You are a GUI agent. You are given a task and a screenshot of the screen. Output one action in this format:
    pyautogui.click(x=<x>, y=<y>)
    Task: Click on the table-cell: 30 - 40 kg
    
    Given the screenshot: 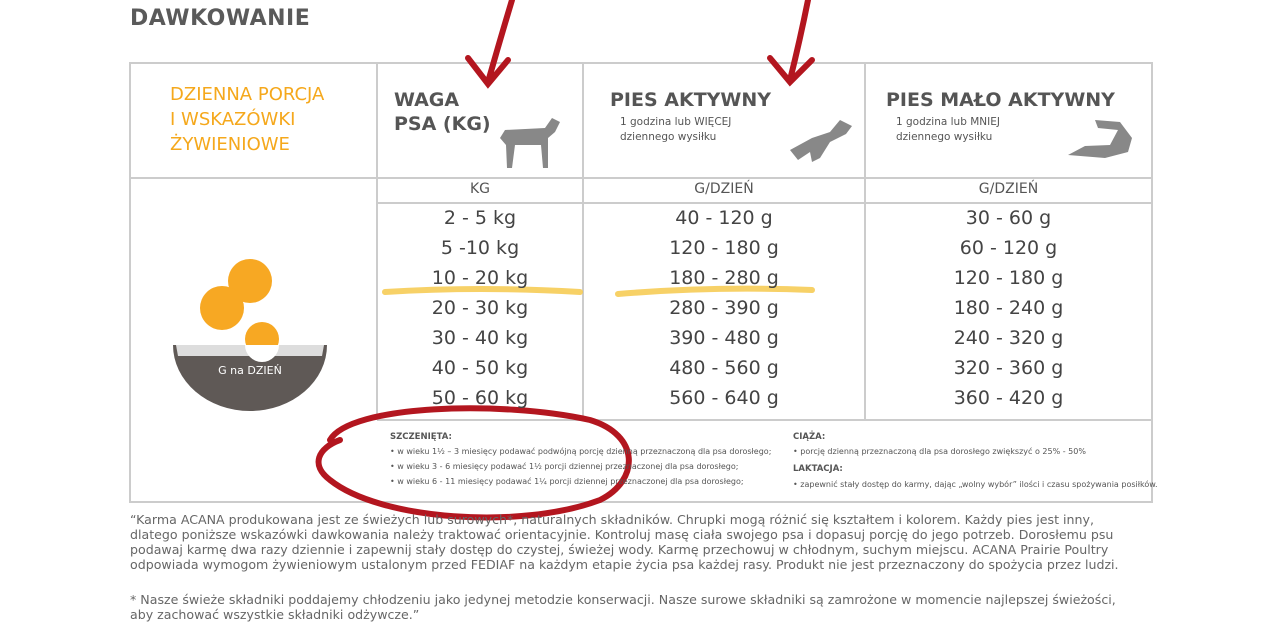 What is the action you would take?
    pyautogui.click(x=480, y=338)
    